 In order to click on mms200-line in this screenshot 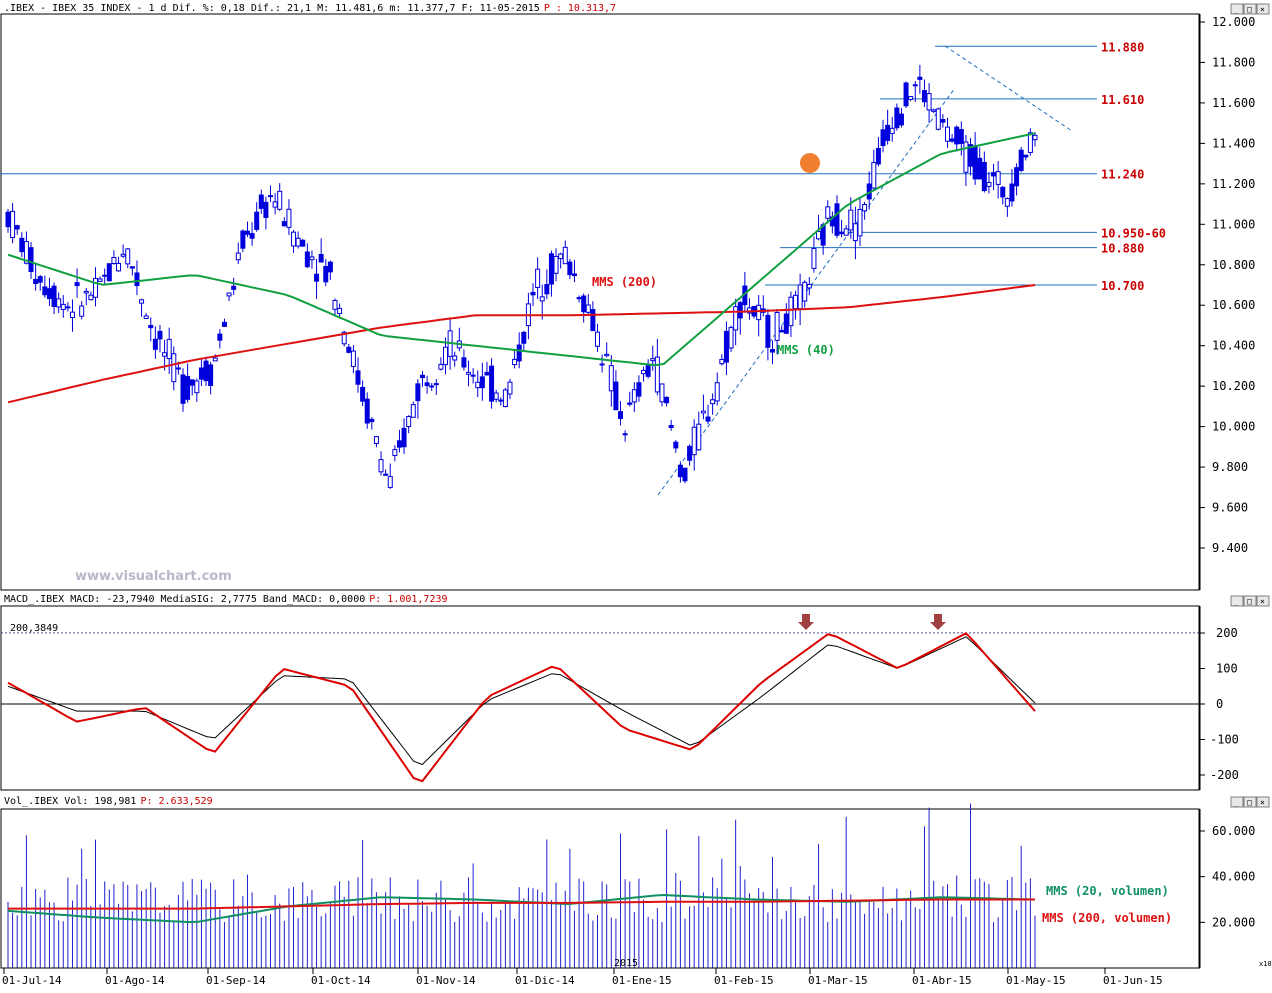, I will do `click(521, 344)`.